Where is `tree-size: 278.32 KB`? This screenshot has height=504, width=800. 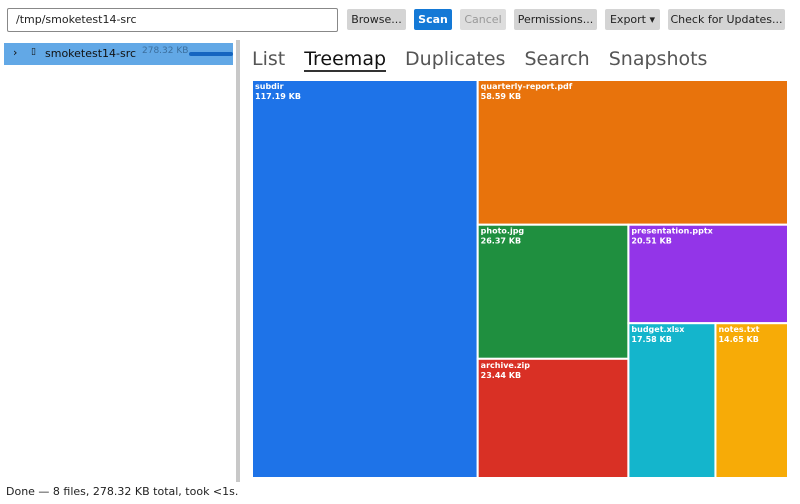
tree-size: 278.32 KB is located at coordinates (165, 51).